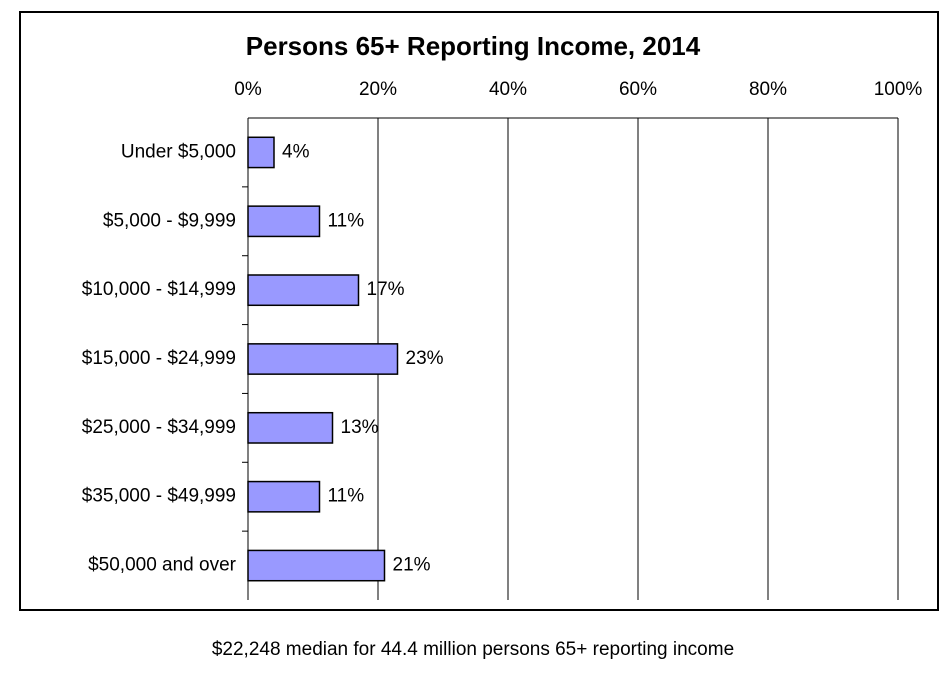 The width and height of the screenshot is (945, 673). What do you see at coordinates (425, 358) in the screenshot?
I see `data-label: 23%` at bounding box center [425, 358].